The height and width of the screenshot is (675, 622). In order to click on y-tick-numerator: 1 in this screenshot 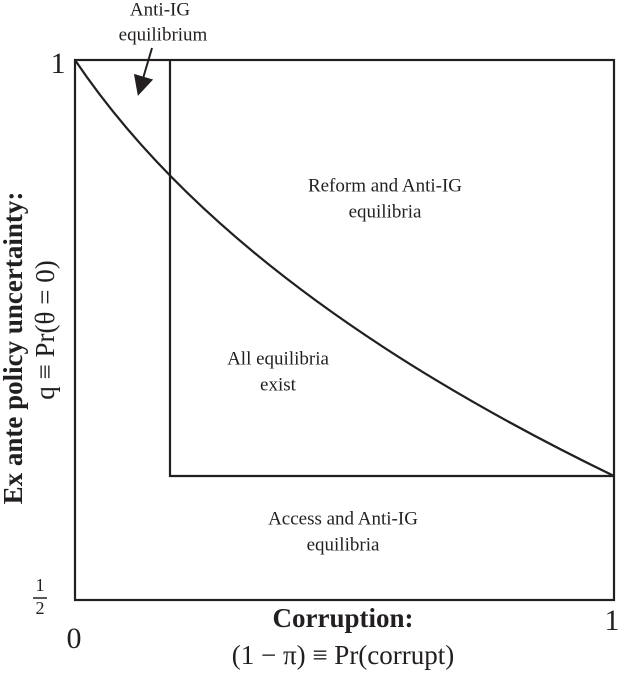, I will do `click(40, 585)`.